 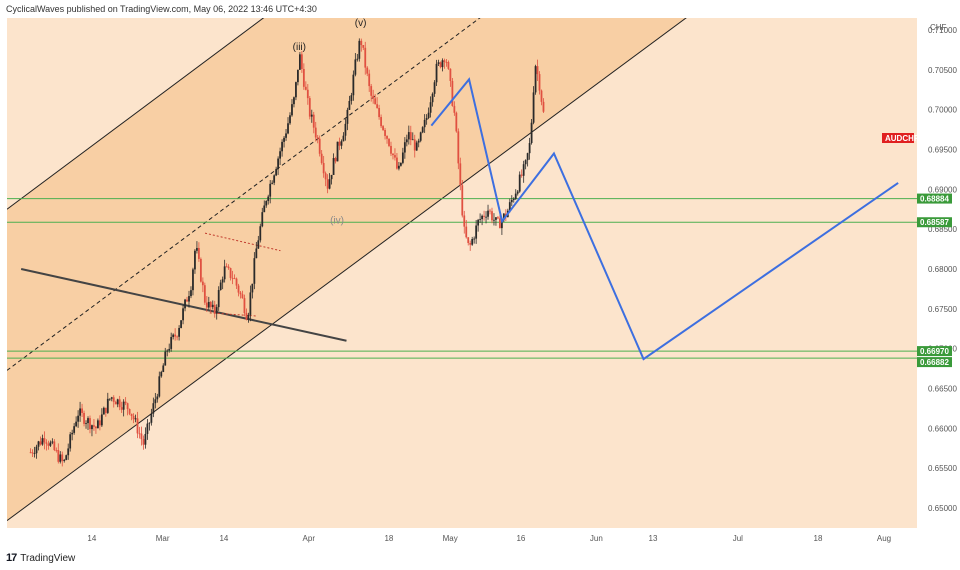 What do you see at coordinates (898, 138) in the screenshot?
I see `symbol-tag-bg` at bounding box center [898, 138].